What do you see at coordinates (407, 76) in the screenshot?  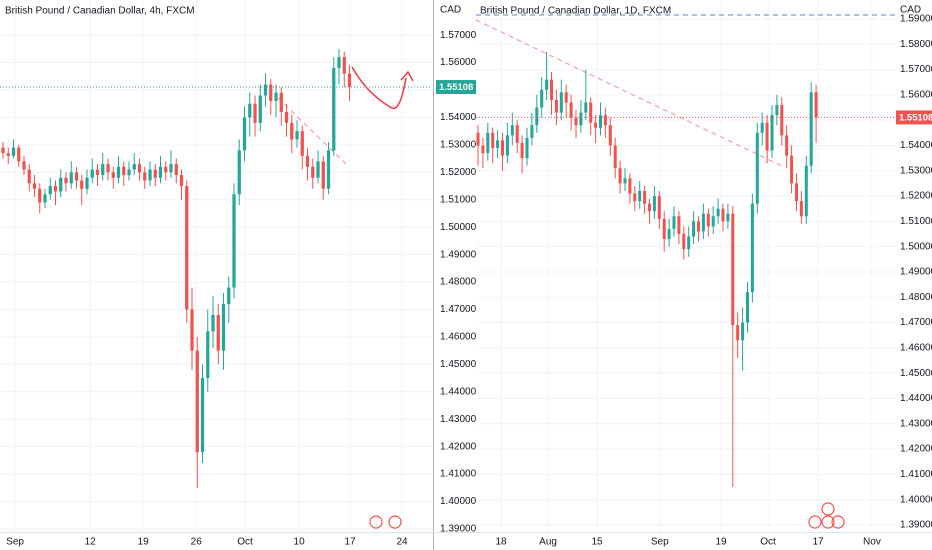 I see `arrow-head` at bounding box center [407, 76].